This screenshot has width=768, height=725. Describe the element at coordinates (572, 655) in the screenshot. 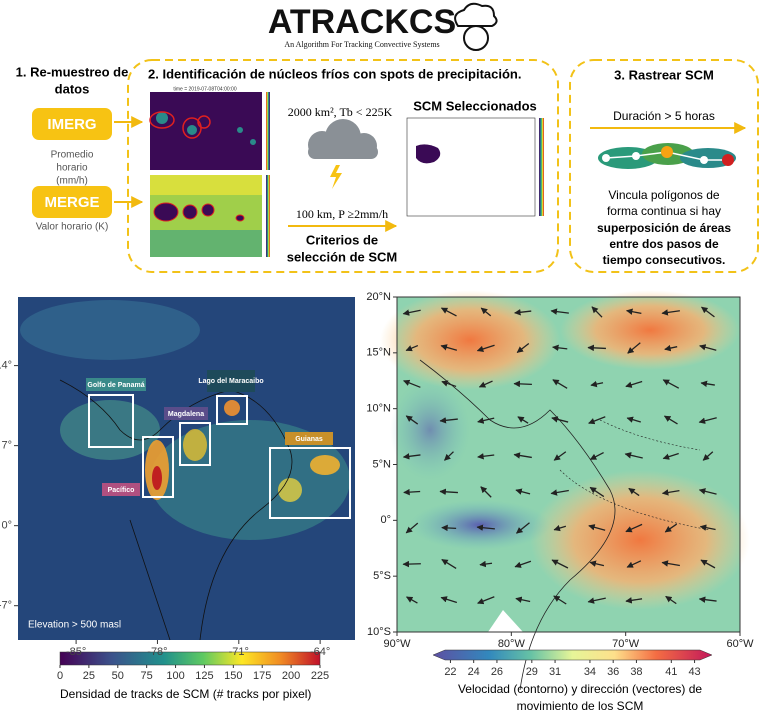

I see `right-colorbar` at that location.